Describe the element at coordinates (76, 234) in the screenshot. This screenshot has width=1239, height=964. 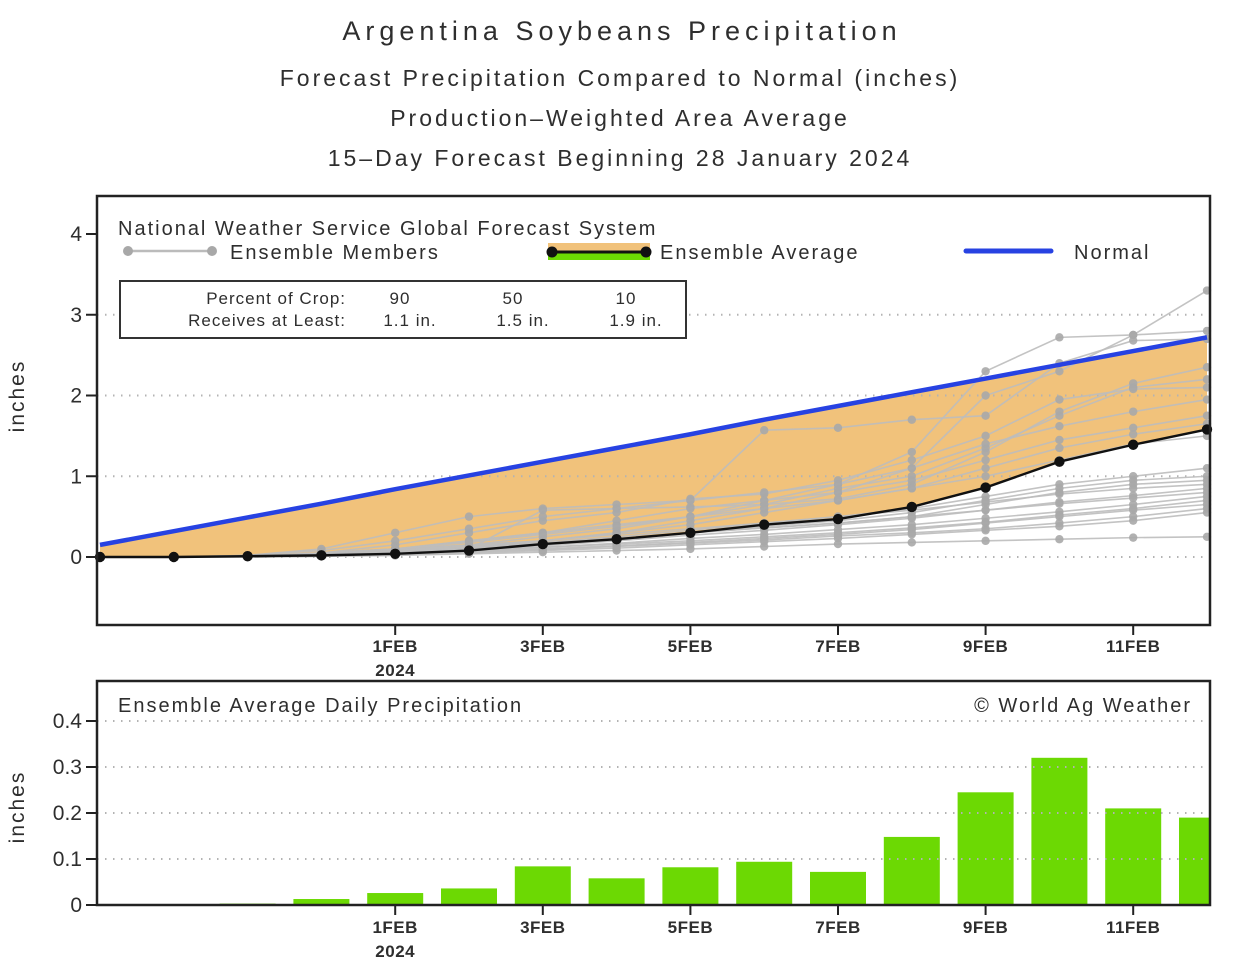
I see `y-tick-label: 4` at that location.